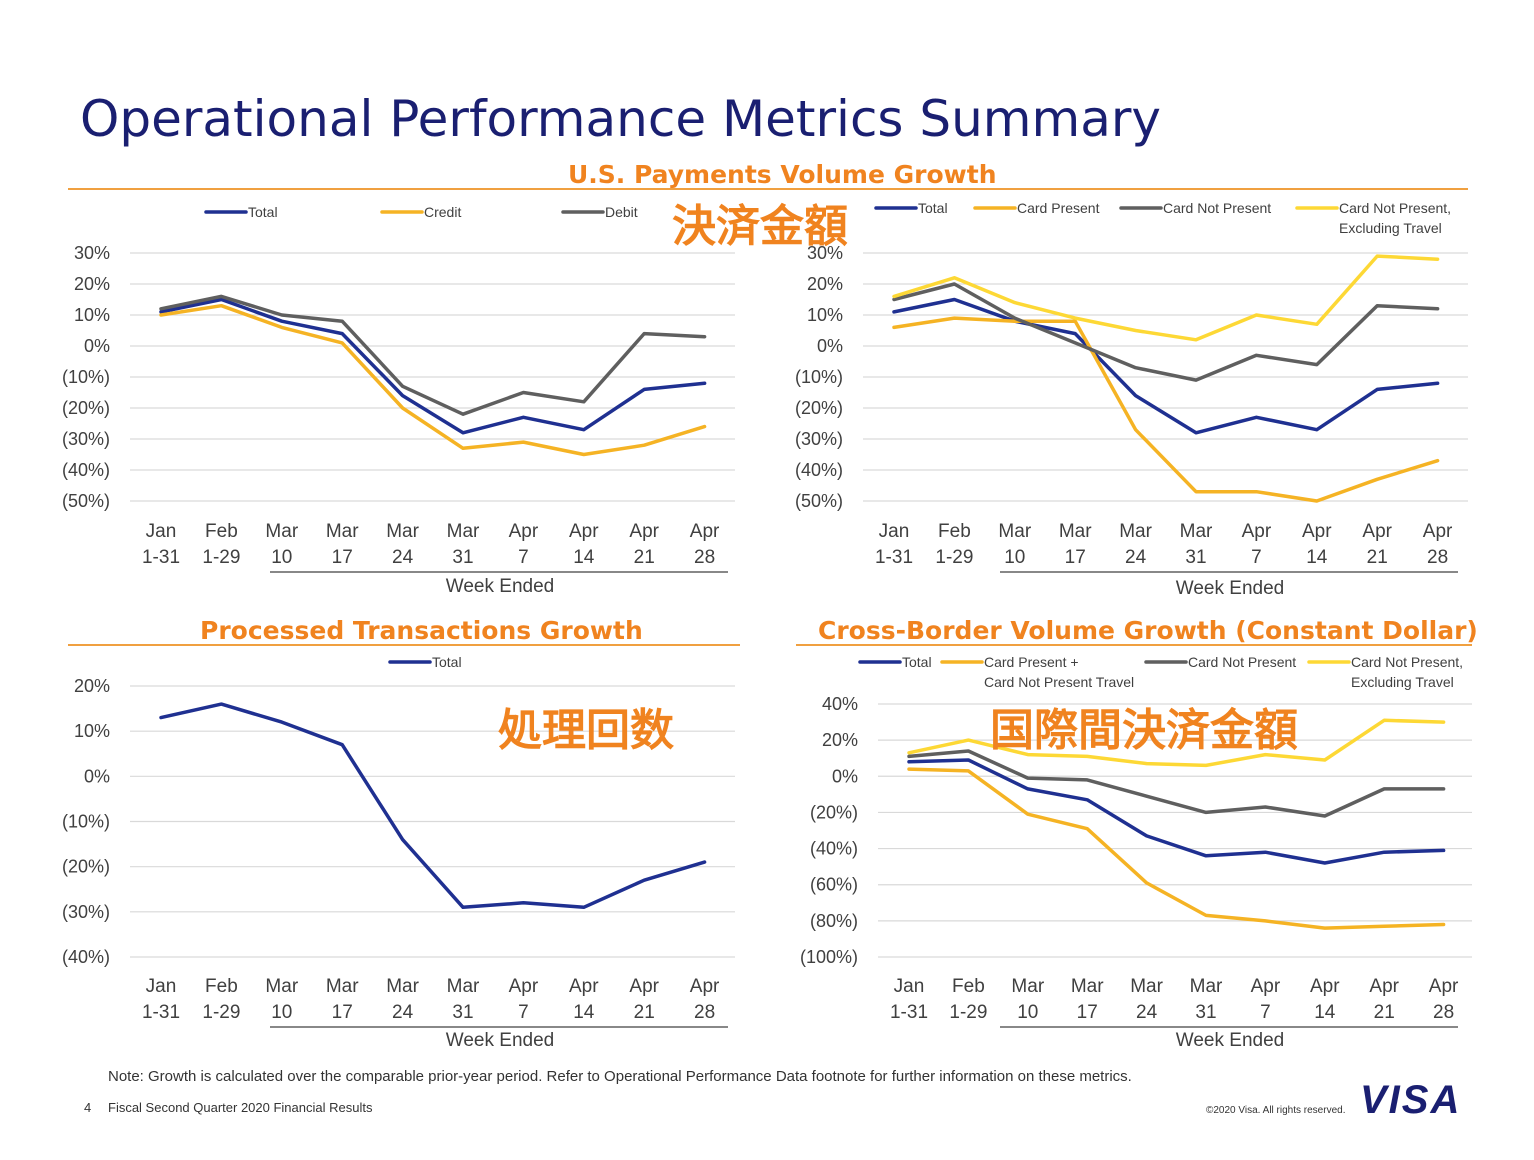 The height and width of the screenshot is (1160, 1534). I want to click on series-line-total, so click(433, 366).